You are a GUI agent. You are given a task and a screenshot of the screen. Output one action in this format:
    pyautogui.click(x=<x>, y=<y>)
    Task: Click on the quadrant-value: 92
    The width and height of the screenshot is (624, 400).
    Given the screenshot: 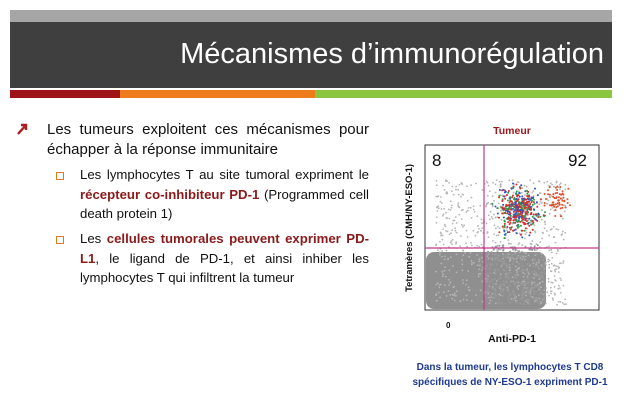 What is the action you would take?
    pyautogui.click(x=577, y=160)
    